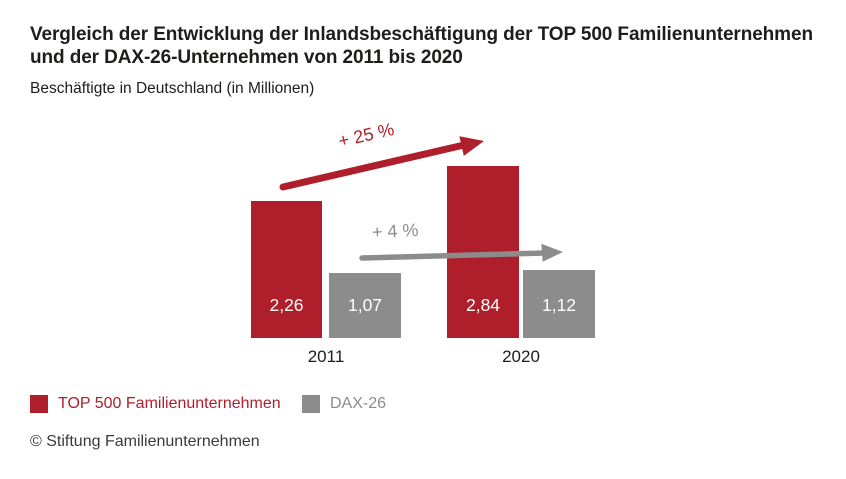 The width and height of the screenshot is (846, 479). I want to click on x-axis-label-2020: 2020, so click(521, 356).